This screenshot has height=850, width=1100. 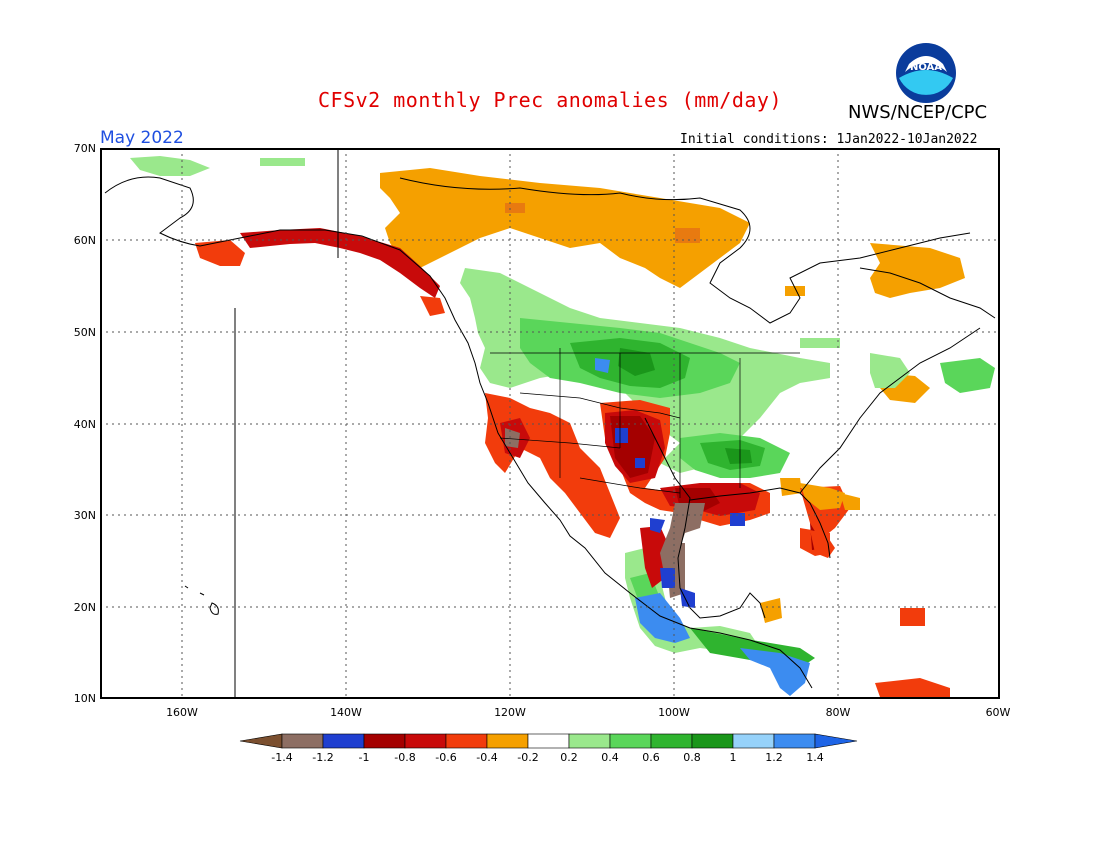 I want to click on noaa-logo-icon: NOAA, so click(x=926, y=73).